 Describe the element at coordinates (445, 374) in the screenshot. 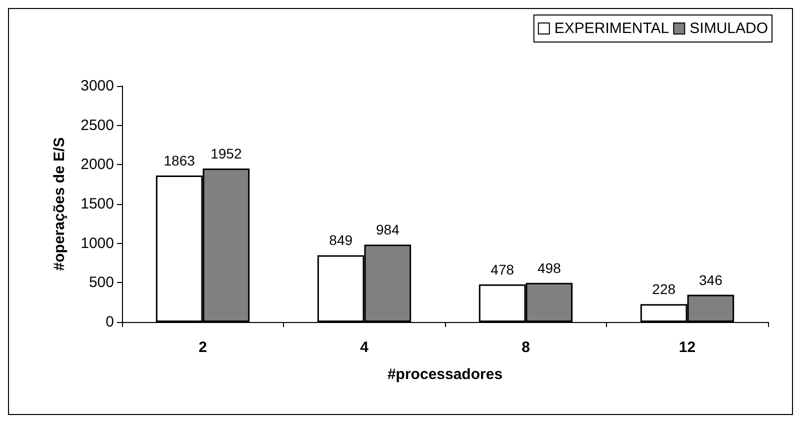

I see `x-axis-title: #processadores` at that location.